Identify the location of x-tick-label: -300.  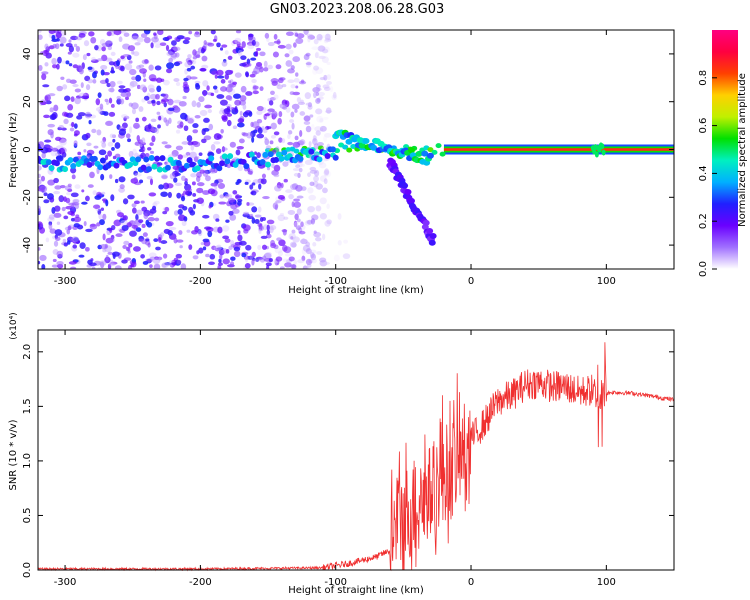
(65, 281).